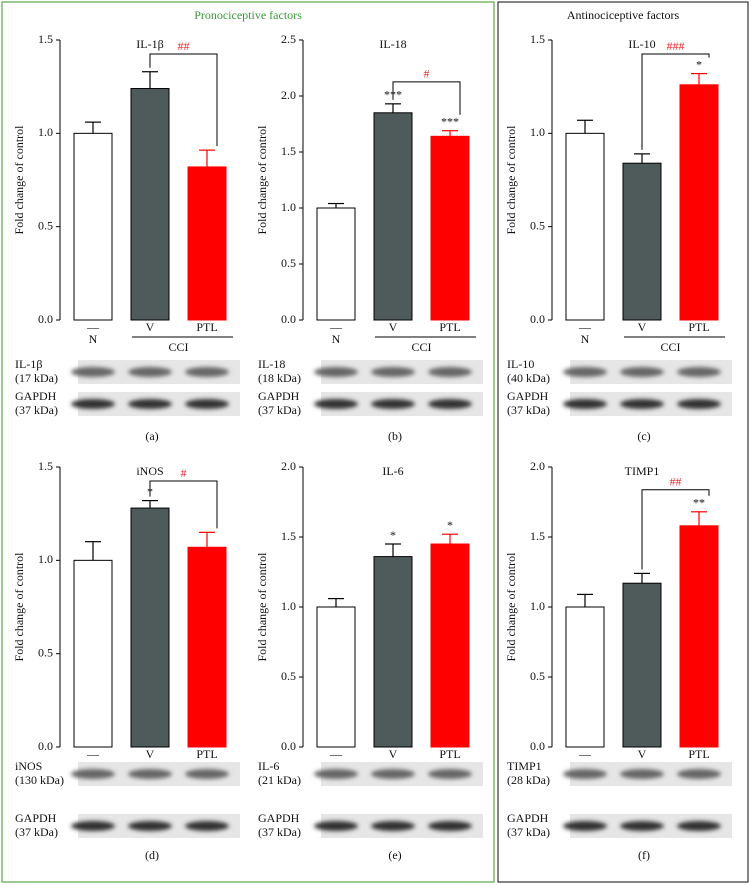  What do you see at coordinates (392, 471) in the screenshot?
I see `chart-title: IL-6` at bounding box center [392, 471].